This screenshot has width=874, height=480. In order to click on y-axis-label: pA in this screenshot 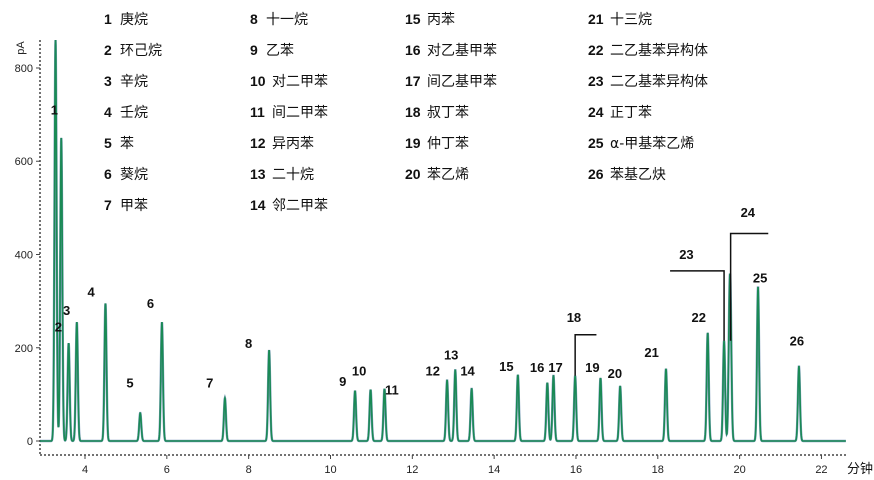, I will do `click(21, 48)`.